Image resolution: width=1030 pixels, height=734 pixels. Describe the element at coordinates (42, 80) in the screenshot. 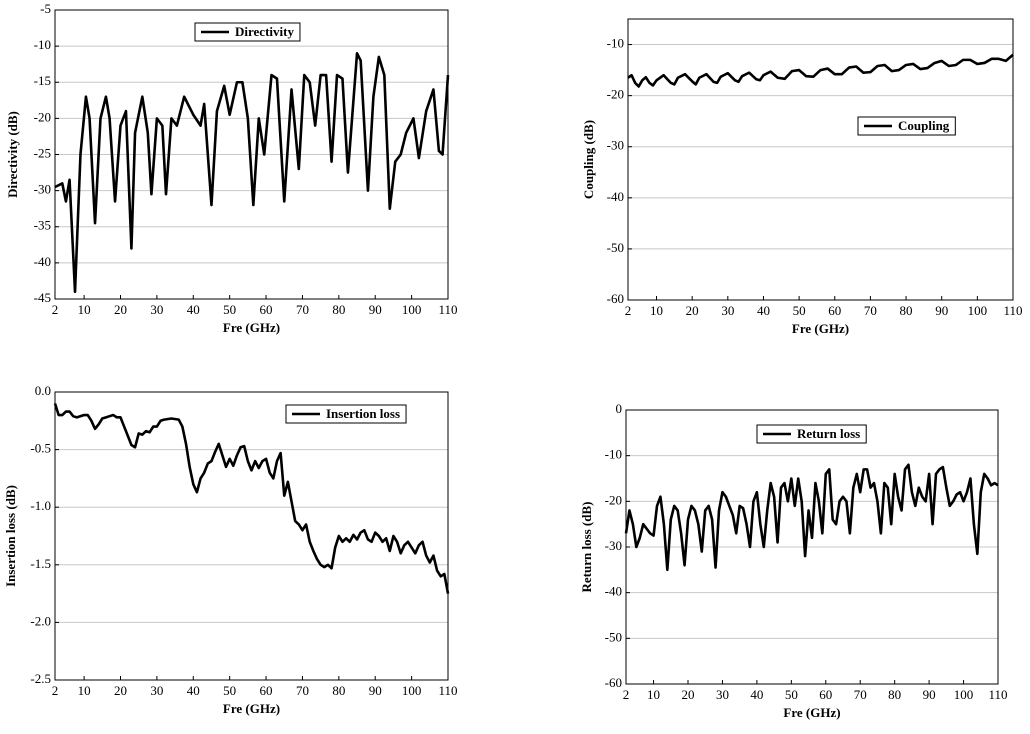

I see `y-tick-label: -15` at that location.